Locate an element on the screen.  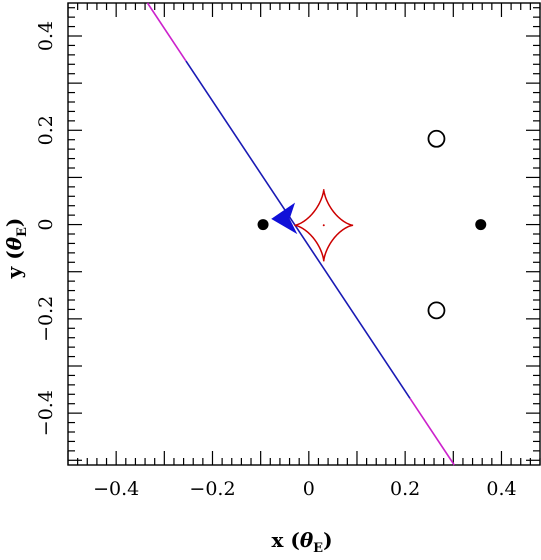
x-tick-label: 0.4 is located at coordinates (501, 489).